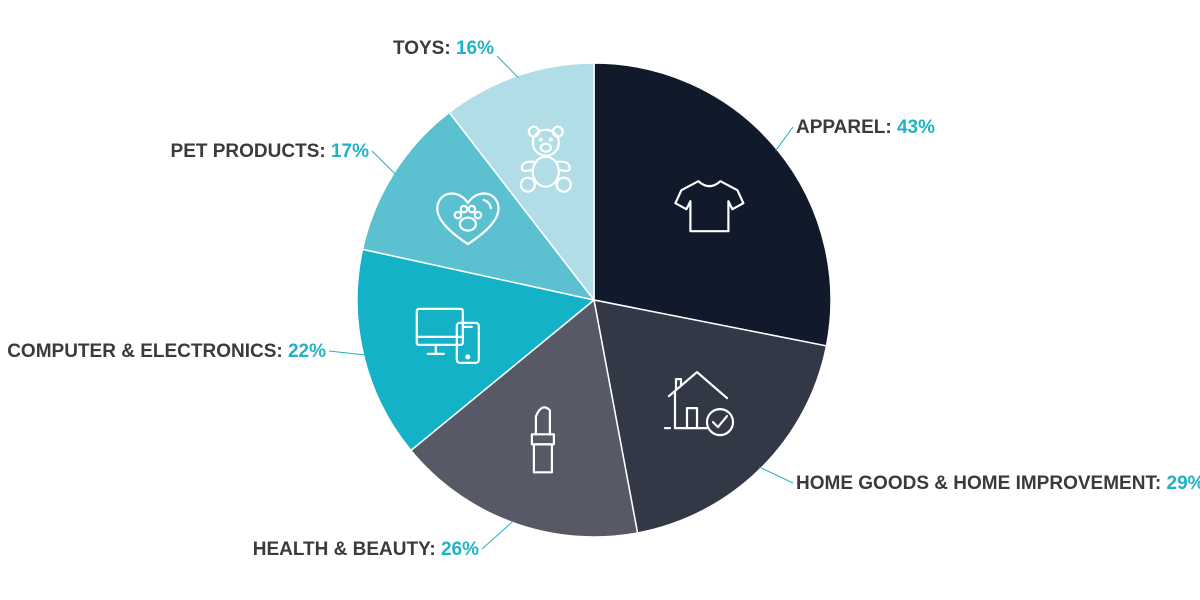  What do you see at coordinates (460, 549) in the screenshot?
I see `slice-label-value: 26%` at bounding box center [460, 549].